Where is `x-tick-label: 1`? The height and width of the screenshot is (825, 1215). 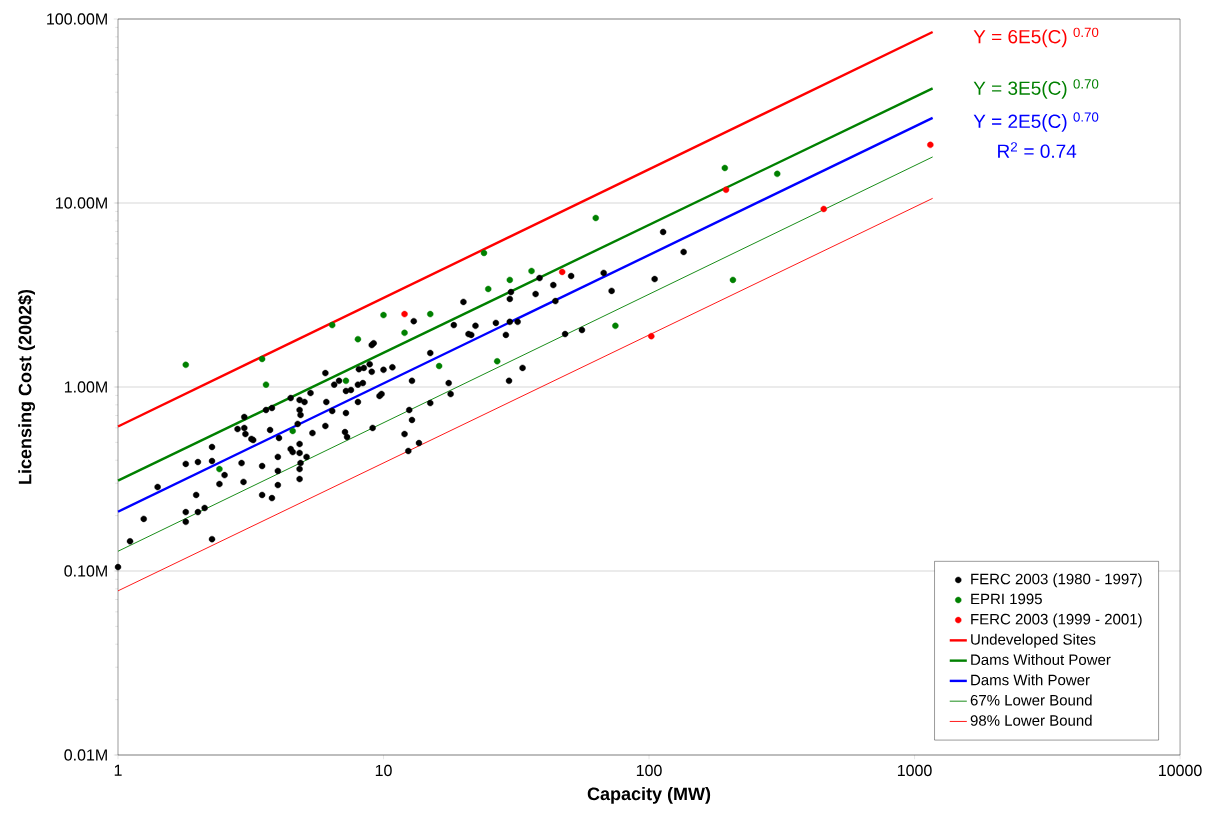 x-tick-label: 1 is located at coordinates (118, 770).